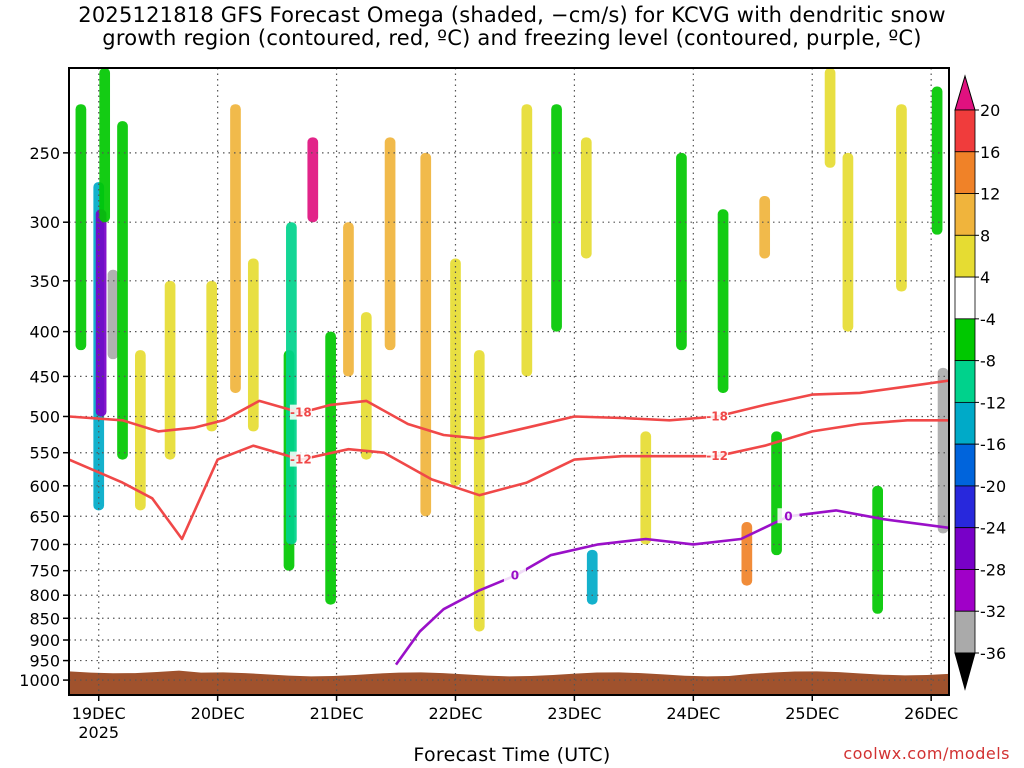  Describe the element at coordinates (44, 332) in the screenshot. I see `y-tick-label-400: 400` at that location.